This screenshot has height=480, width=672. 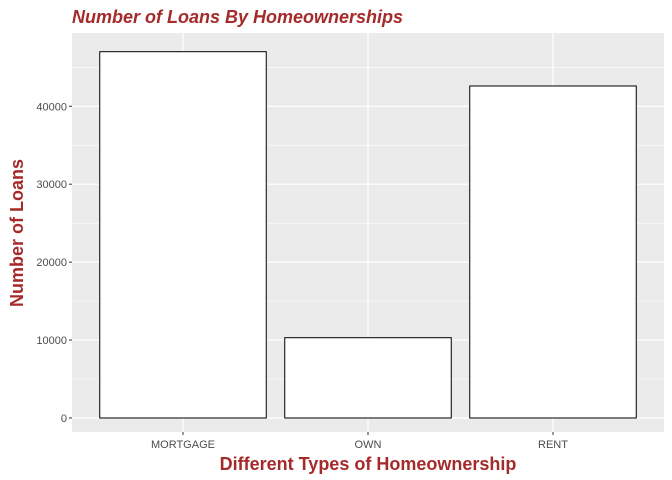 I want to click on y-axis-title: Number of Loans, so click(x=17, y=233).